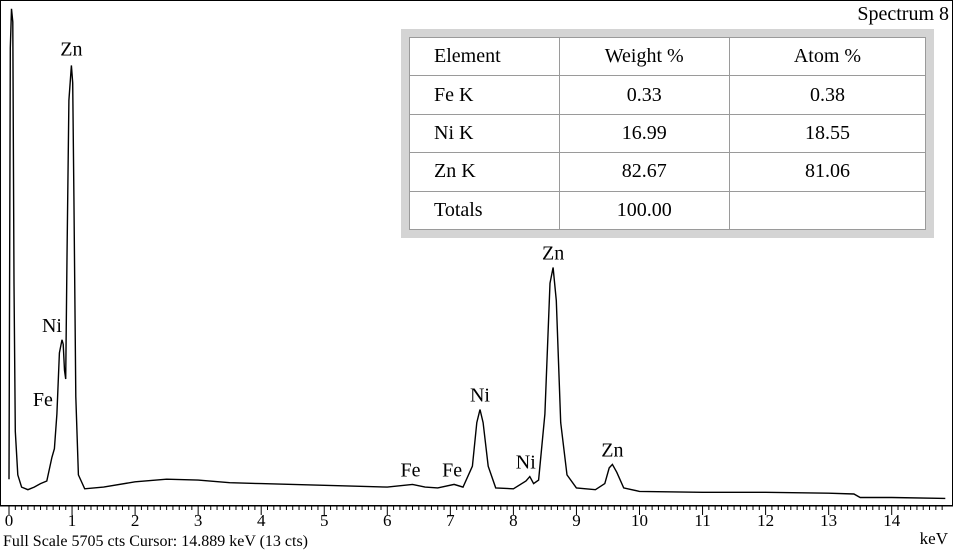  Describe the element at coordinates (639, 520) in the screenshot. I see `x-tick-label: 10` at that location.